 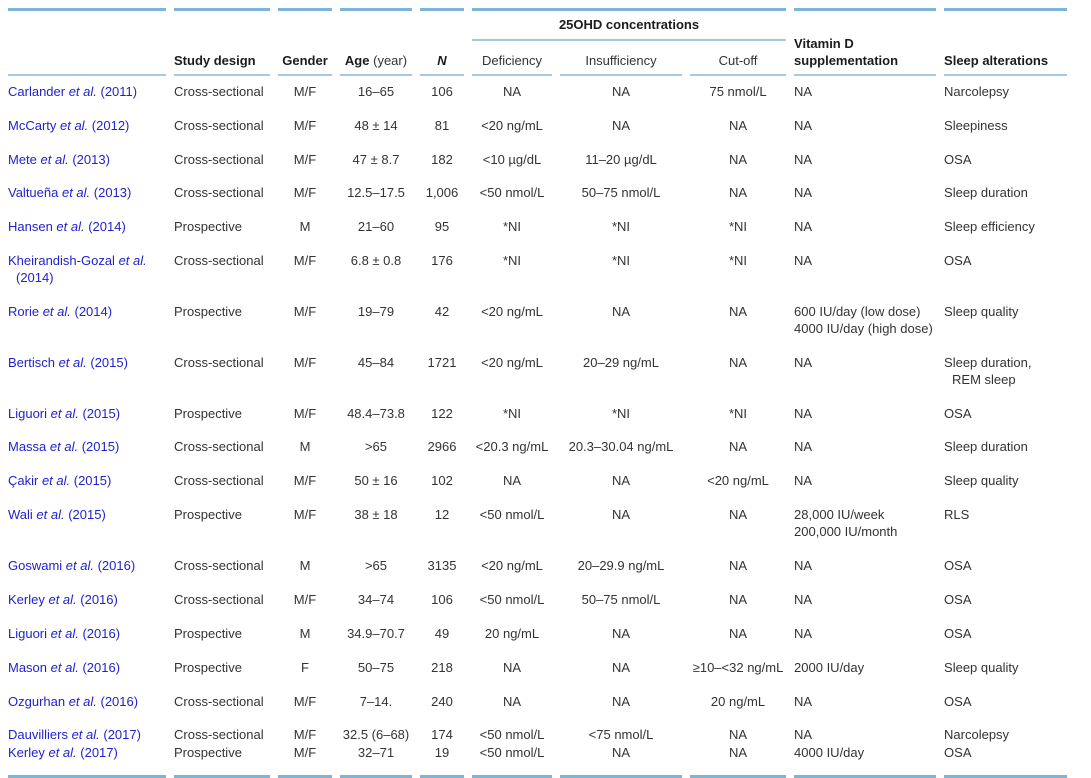 I want to click on citation-link: Kheirandish-Gozal et al. (2014), so click(x=77, y=269).